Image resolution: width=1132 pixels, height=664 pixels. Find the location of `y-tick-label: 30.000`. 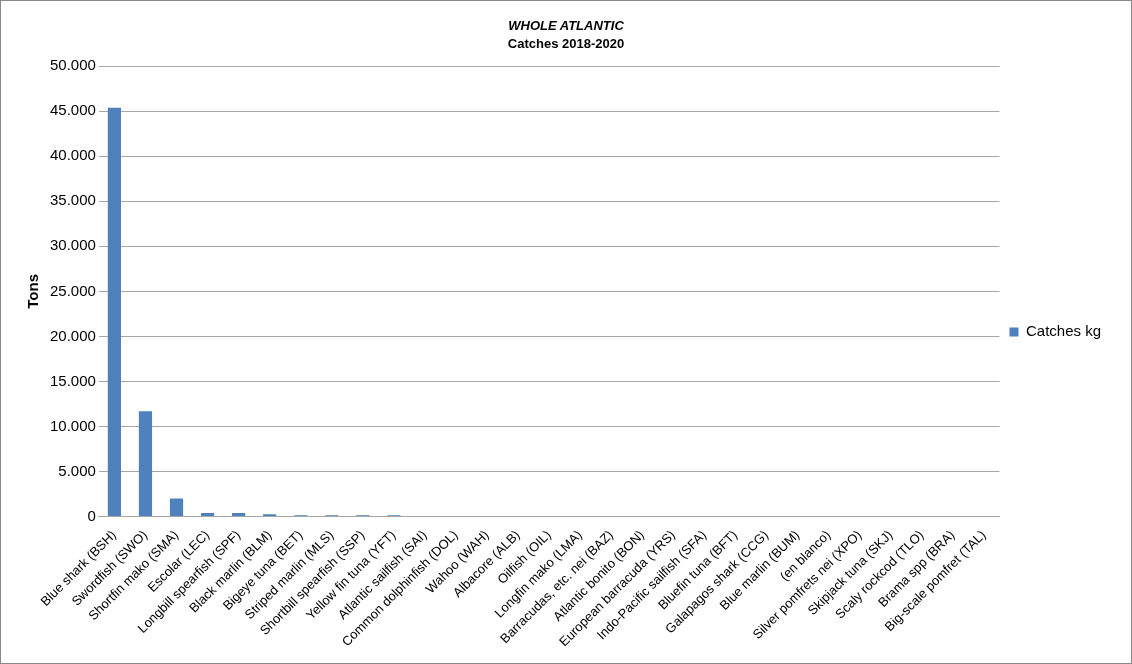

y-tick-label: 30.000 is located at coordinates (72, 245).